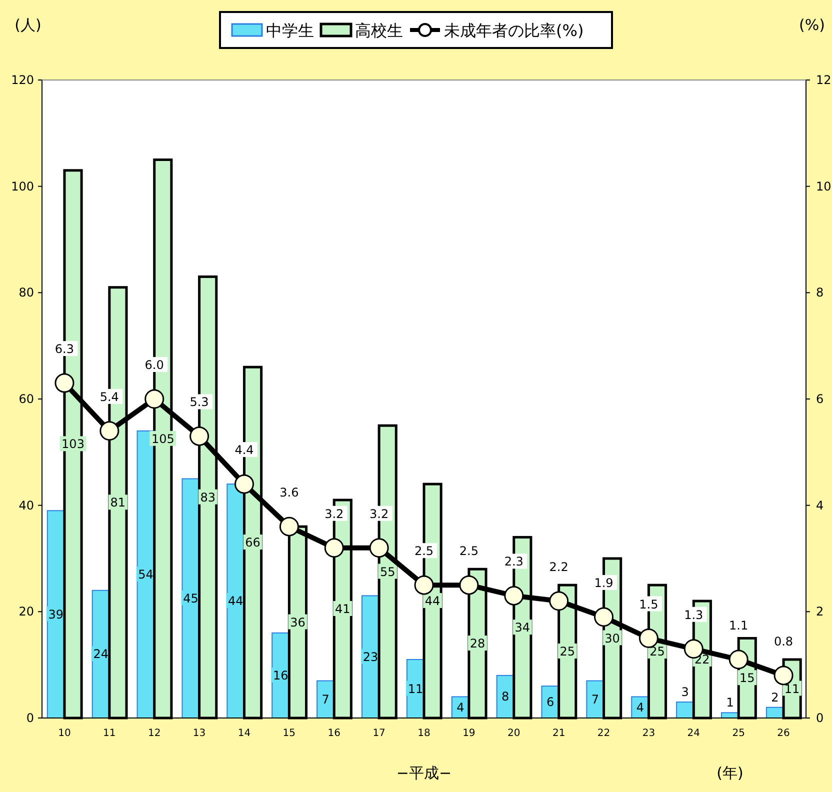  Describe the element at coordinates (730, 703) in the screenshot. I see `data-label: 1` at that location.